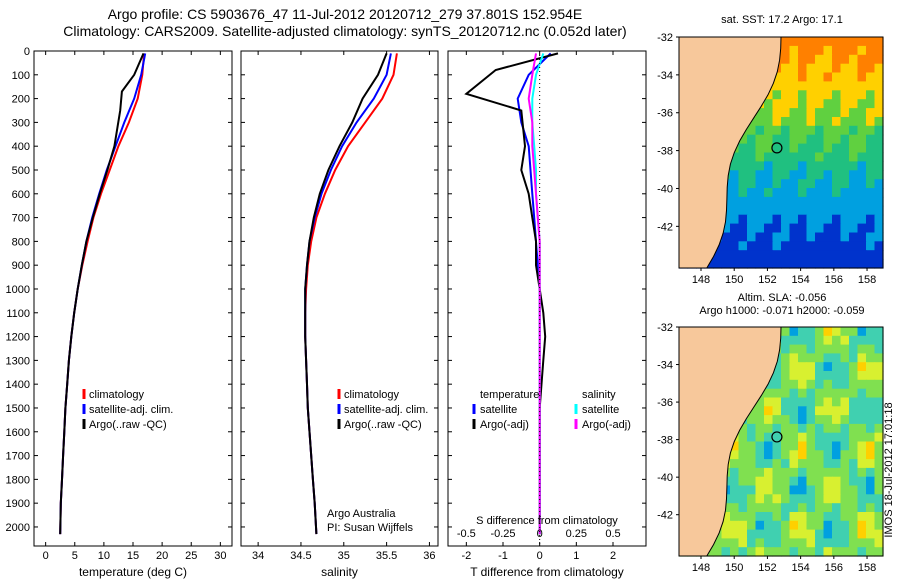  What do you see at coordinates (18, 457) in the screenshot?
I see `y-tick-label: 1700` at bounding box center [18, 457].